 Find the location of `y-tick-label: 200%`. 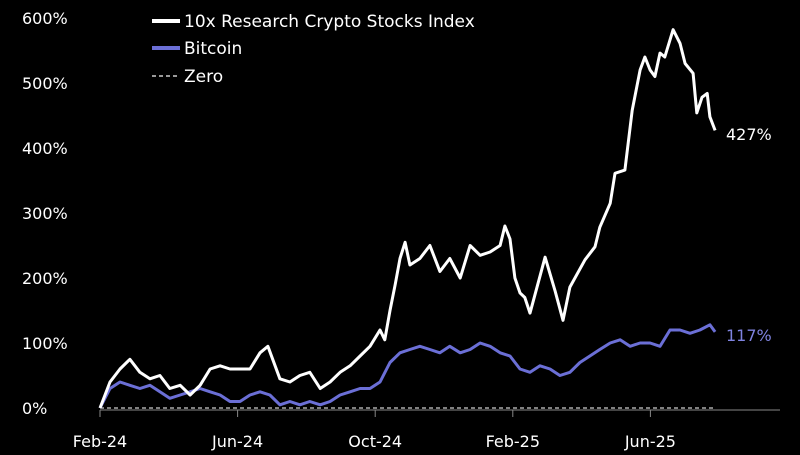

y-tick-label: 200% is located at coordinates (45, 278).